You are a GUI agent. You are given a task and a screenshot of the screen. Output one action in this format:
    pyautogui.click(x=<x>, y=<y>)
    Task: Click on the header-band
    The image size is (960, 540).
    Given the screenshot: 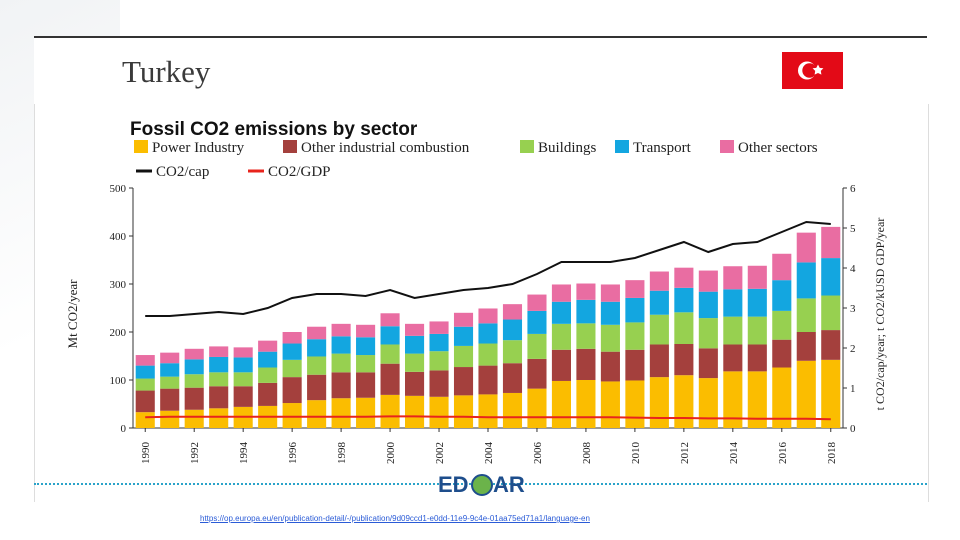 What is the action you would take?
    pyautogui.click(x=480, y=71)
    